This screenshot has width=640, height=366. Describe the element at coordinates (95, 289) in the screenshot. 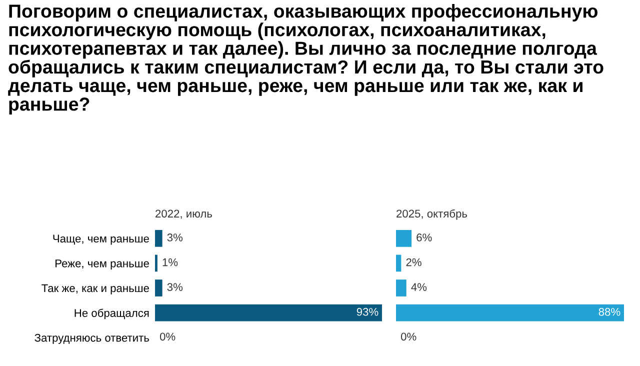

I see `category-label: Так же, как и раньше` at that location.